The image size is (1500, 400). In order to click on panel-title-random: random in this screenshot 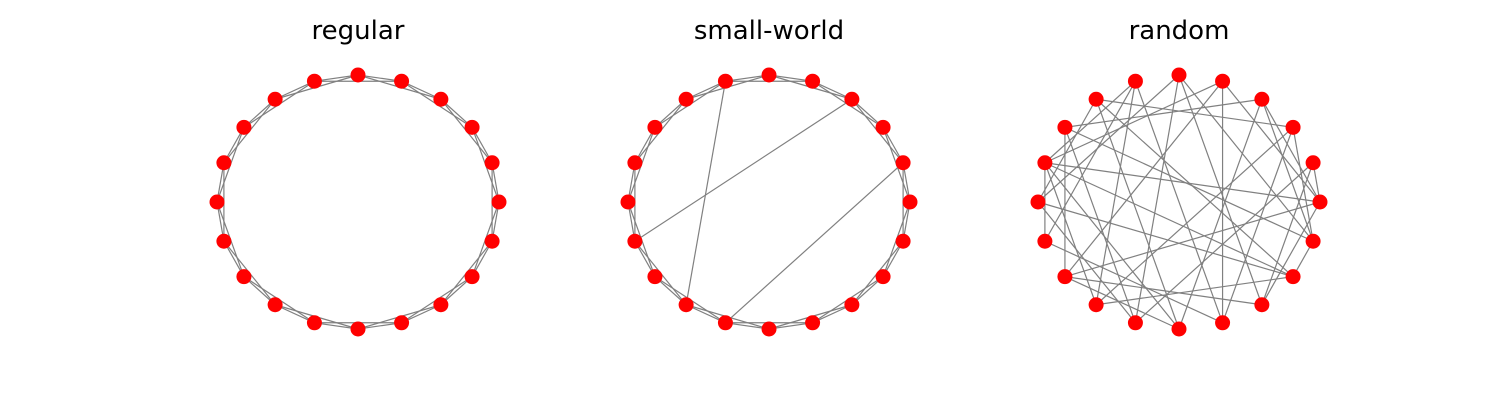, I will do `click(1179, 31)`.